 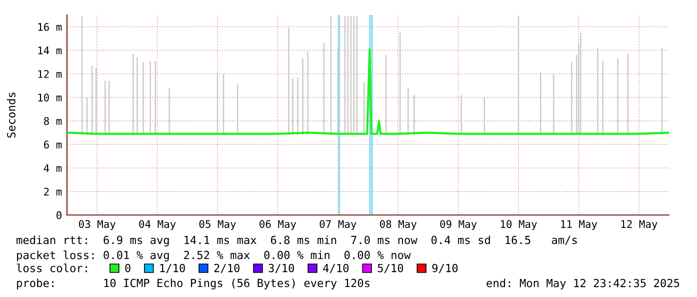 What do you see at coordinates (157, 225) in the screenshot?
I see `x-tick-label: 04 May` at bounding box center [157, 225].